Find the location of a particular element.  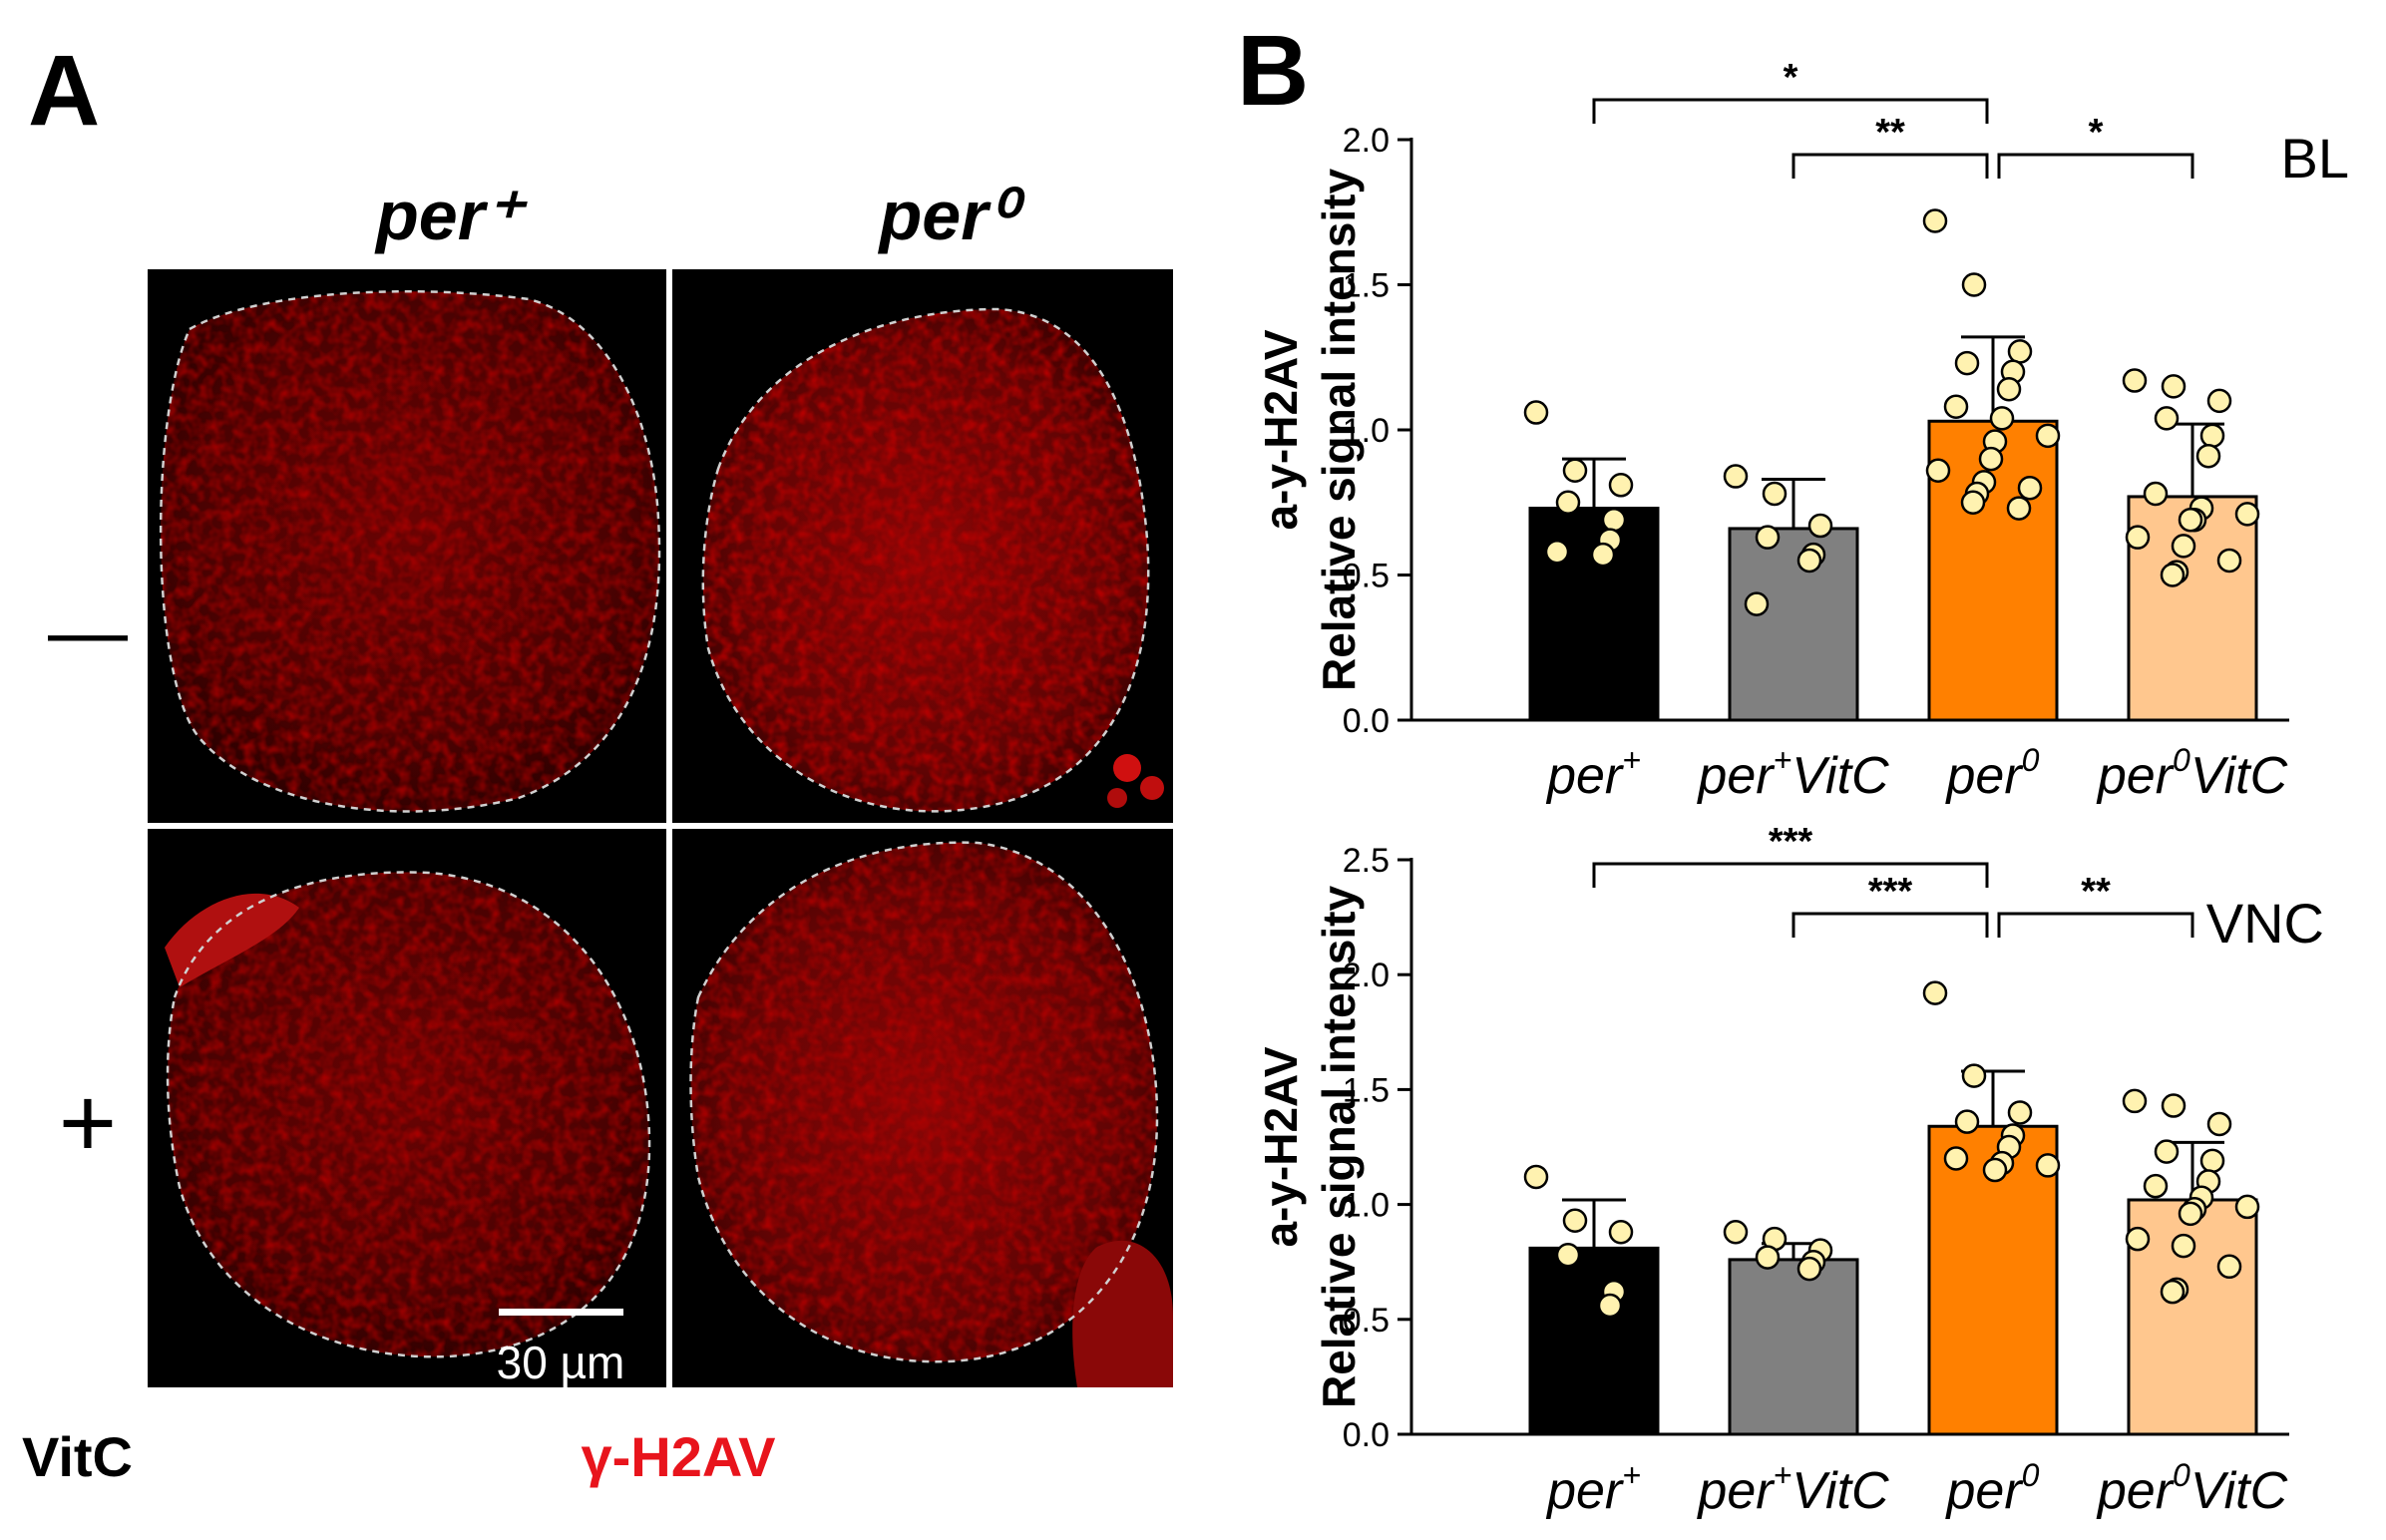

row-label-vitc: + is located at coordinates (88, 1123).